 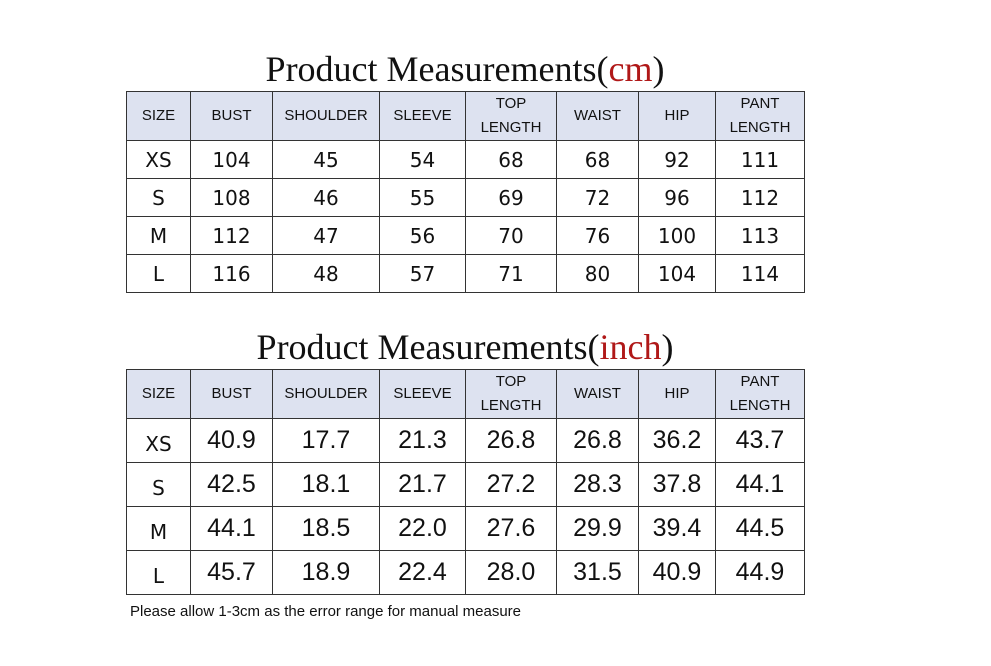 I want to click on value-cell: 69, so click(x=511, y=197).